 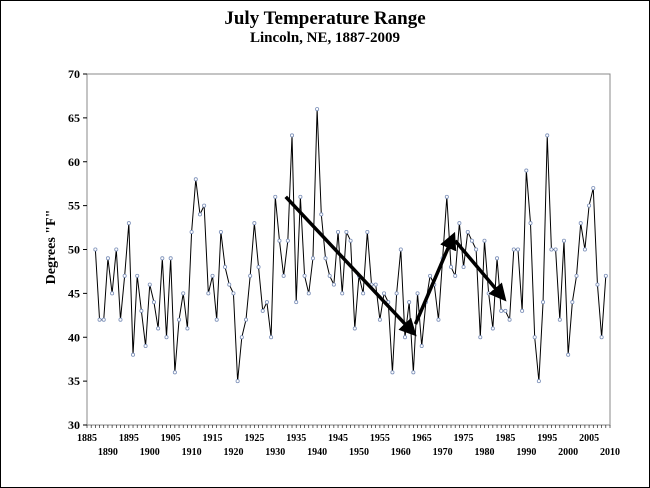 What do you see at coordinates (77, 249) in the screenshot?
I see `y-axis: 30 35 40 45 50 55 60 65 70` at bounding box center [77, 249].